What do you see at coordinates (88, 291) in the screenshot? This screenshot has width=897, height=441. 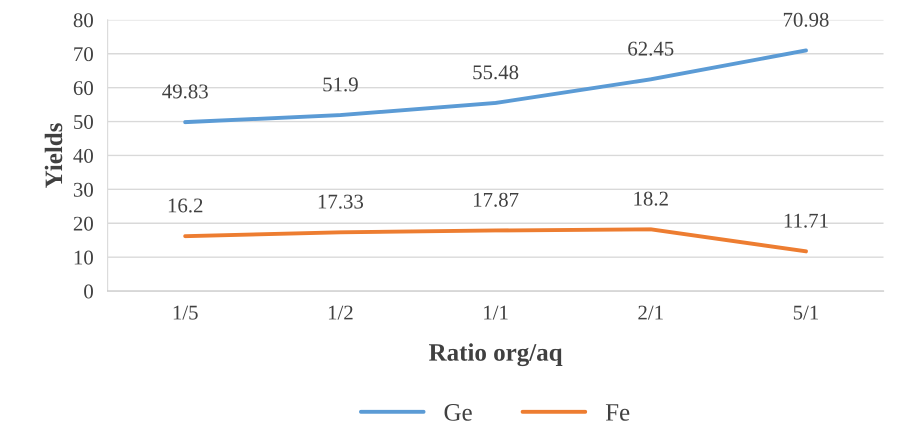 I see `y-tick-label: 0` at bounding box center [88, 291].